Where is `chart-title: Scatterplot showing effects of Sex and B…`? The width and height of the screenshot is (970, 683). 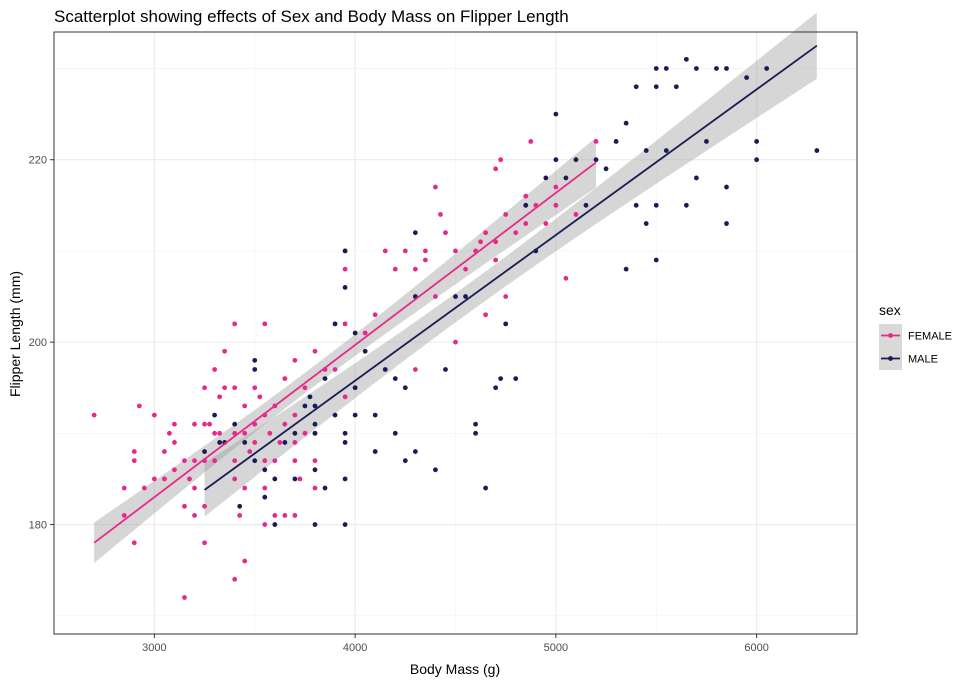
chart-title: Scatterplot showing effects of Sex and B… is located at coordinates (311, 16).